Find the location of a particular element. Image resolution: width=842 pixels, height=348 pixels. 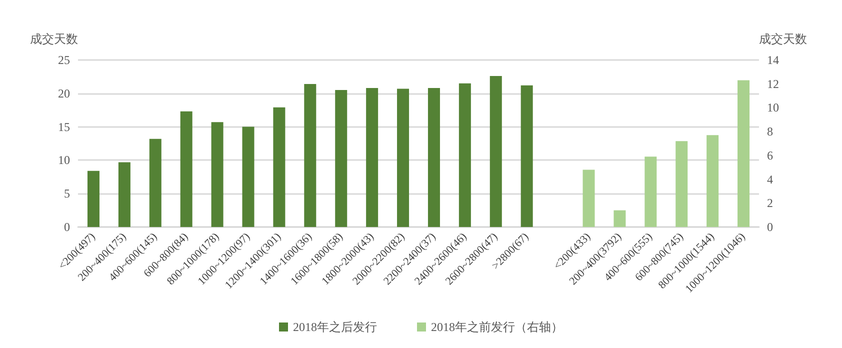

y-tick-label: 0 is located at coordinates (67, 227).